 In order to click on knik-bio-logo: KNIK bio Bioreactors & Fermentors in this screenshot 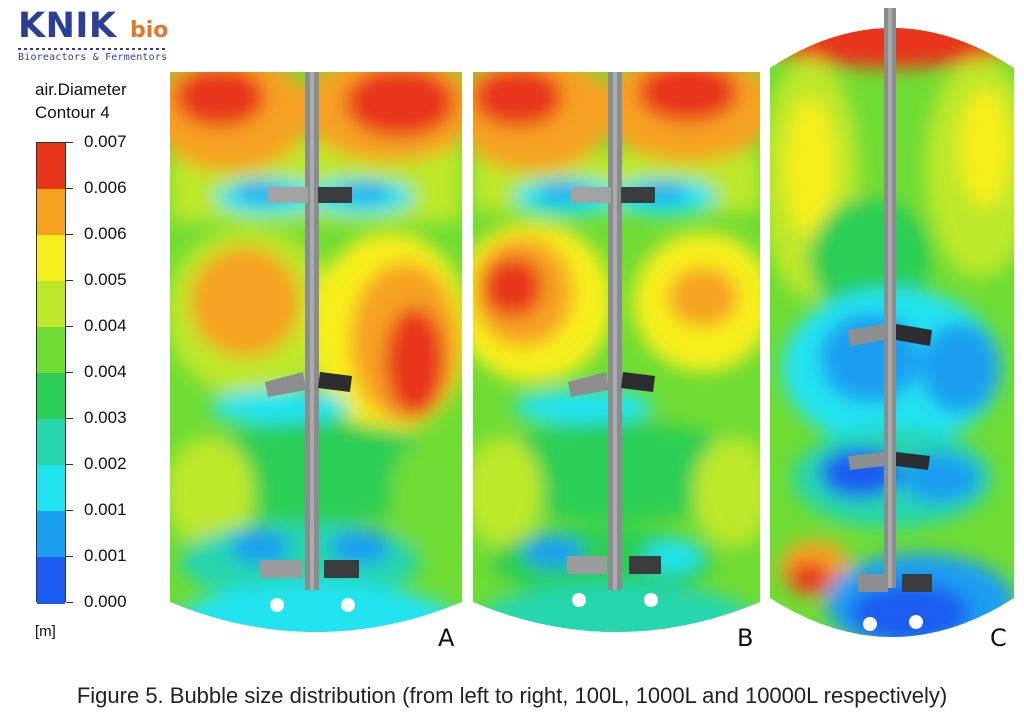, I will do `click(103, 36)`.